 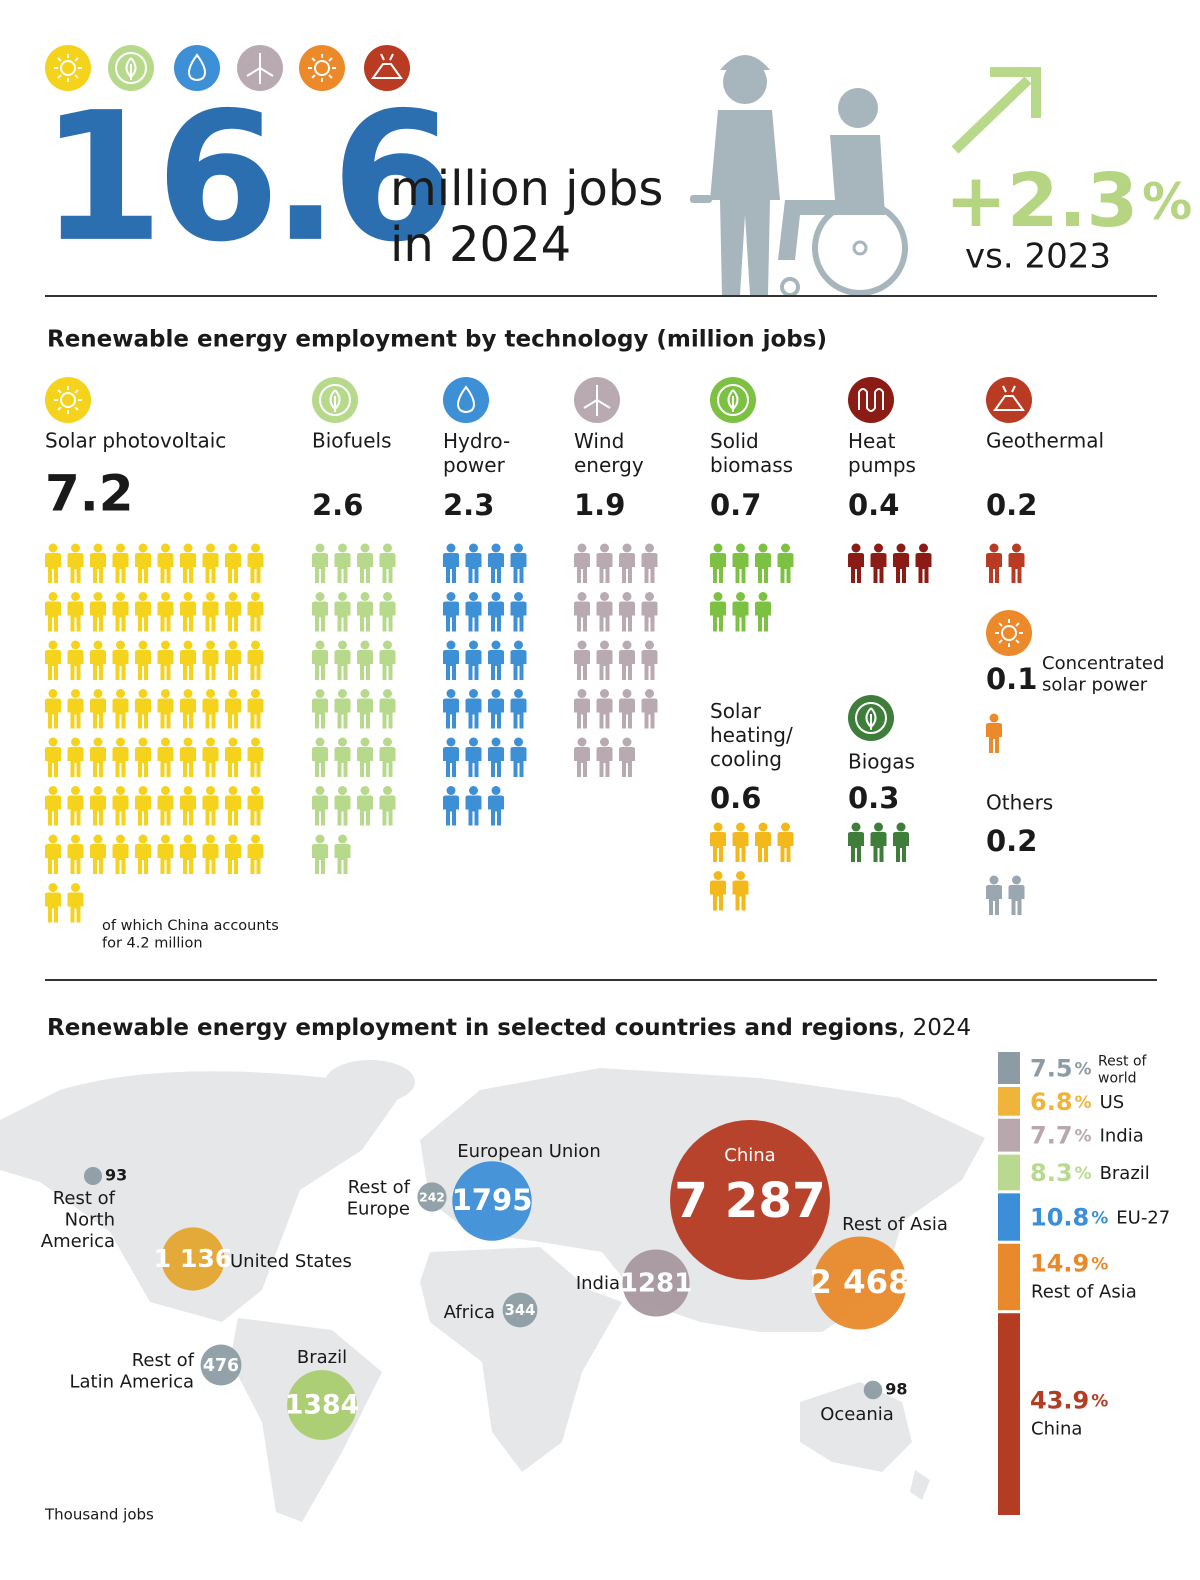 What do you see at coordinates (78, 1220) in the screenshot?
I see `region-label: Rest of North America` at bounding box center [78, 1220].